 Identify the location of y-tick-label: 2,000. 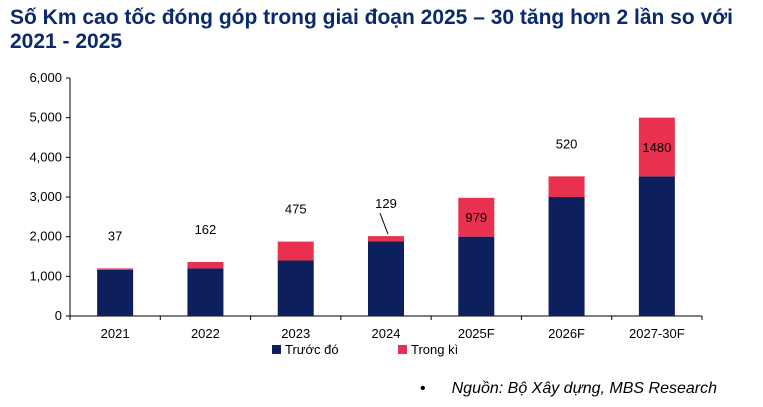
(45, 236).